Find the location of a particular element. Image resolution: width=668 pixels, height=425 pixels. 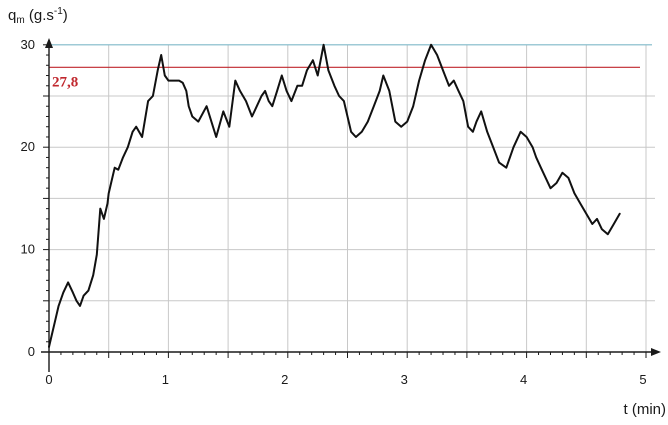

y-tick-label: 30 is located at coordinates (28, 44).